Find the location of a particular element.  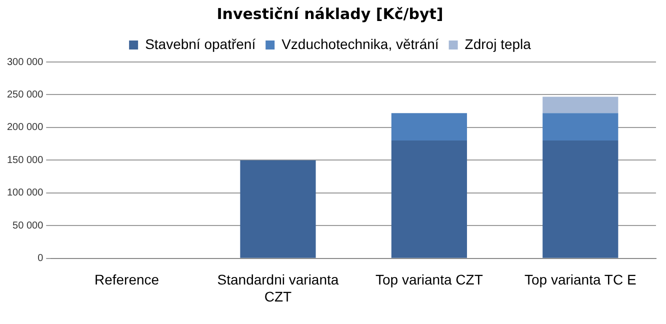

y-tick-label: 250 000 is located at coordinates (25, 94).